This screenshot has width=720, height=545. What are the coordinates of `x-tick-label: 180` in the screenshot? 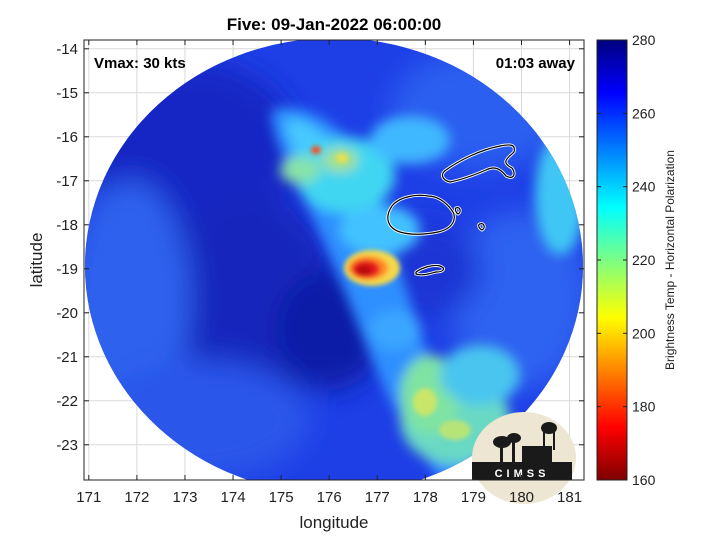 It's located at (521, 497).